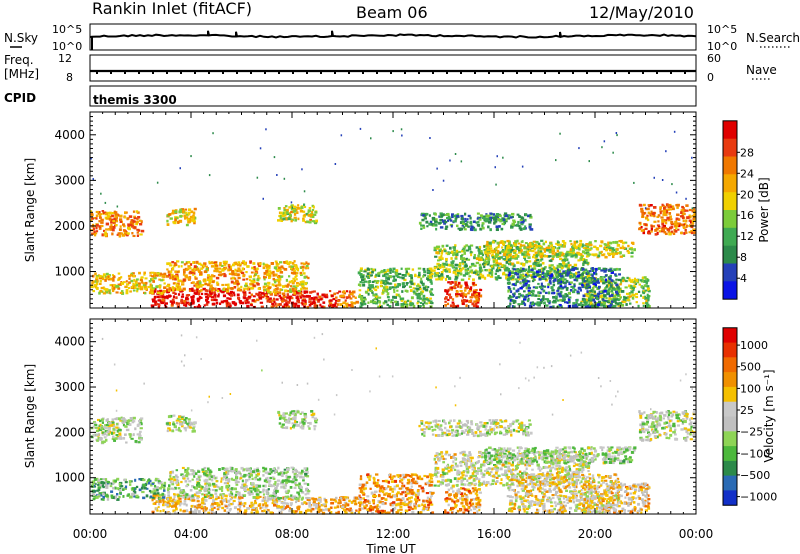  Describe the element at coordinates (390, 68) in the screenshot. I see `freq-panel: Freq. [MHz] 12 8 60 0 Nave` at that location.